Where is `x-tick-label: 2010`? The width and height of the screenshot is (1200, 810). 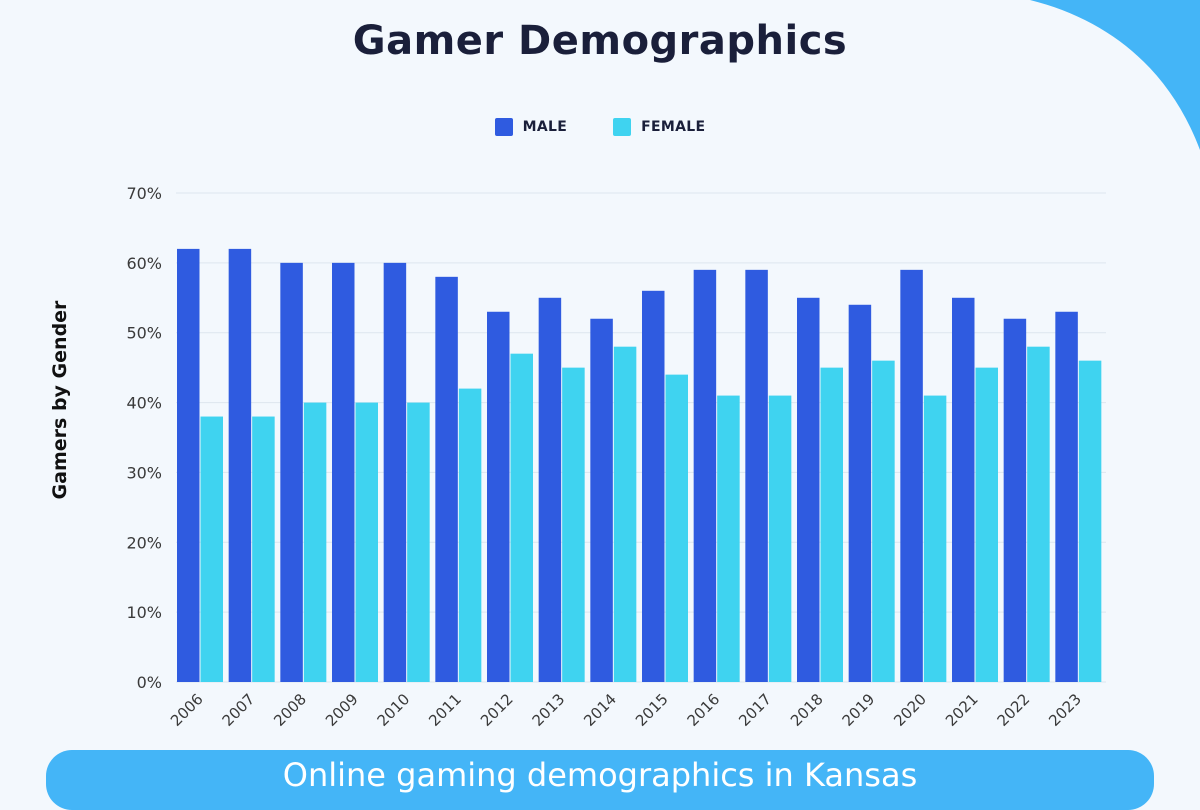
x-tick-label: 2010 is located at coordinates (394, 710).